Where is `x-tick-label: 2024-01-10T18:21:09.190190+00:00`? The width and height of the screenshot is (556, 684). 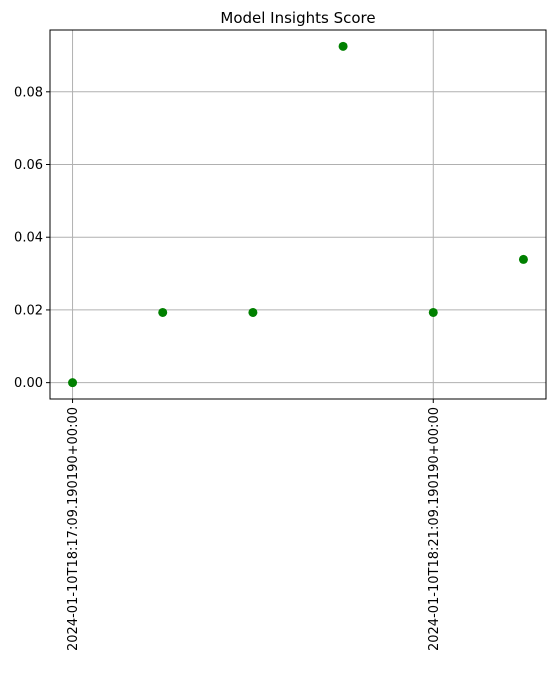
x-tick-label: 2024-01-10T18:21:09.190190+00:00 is located at coordinates (434, 529).